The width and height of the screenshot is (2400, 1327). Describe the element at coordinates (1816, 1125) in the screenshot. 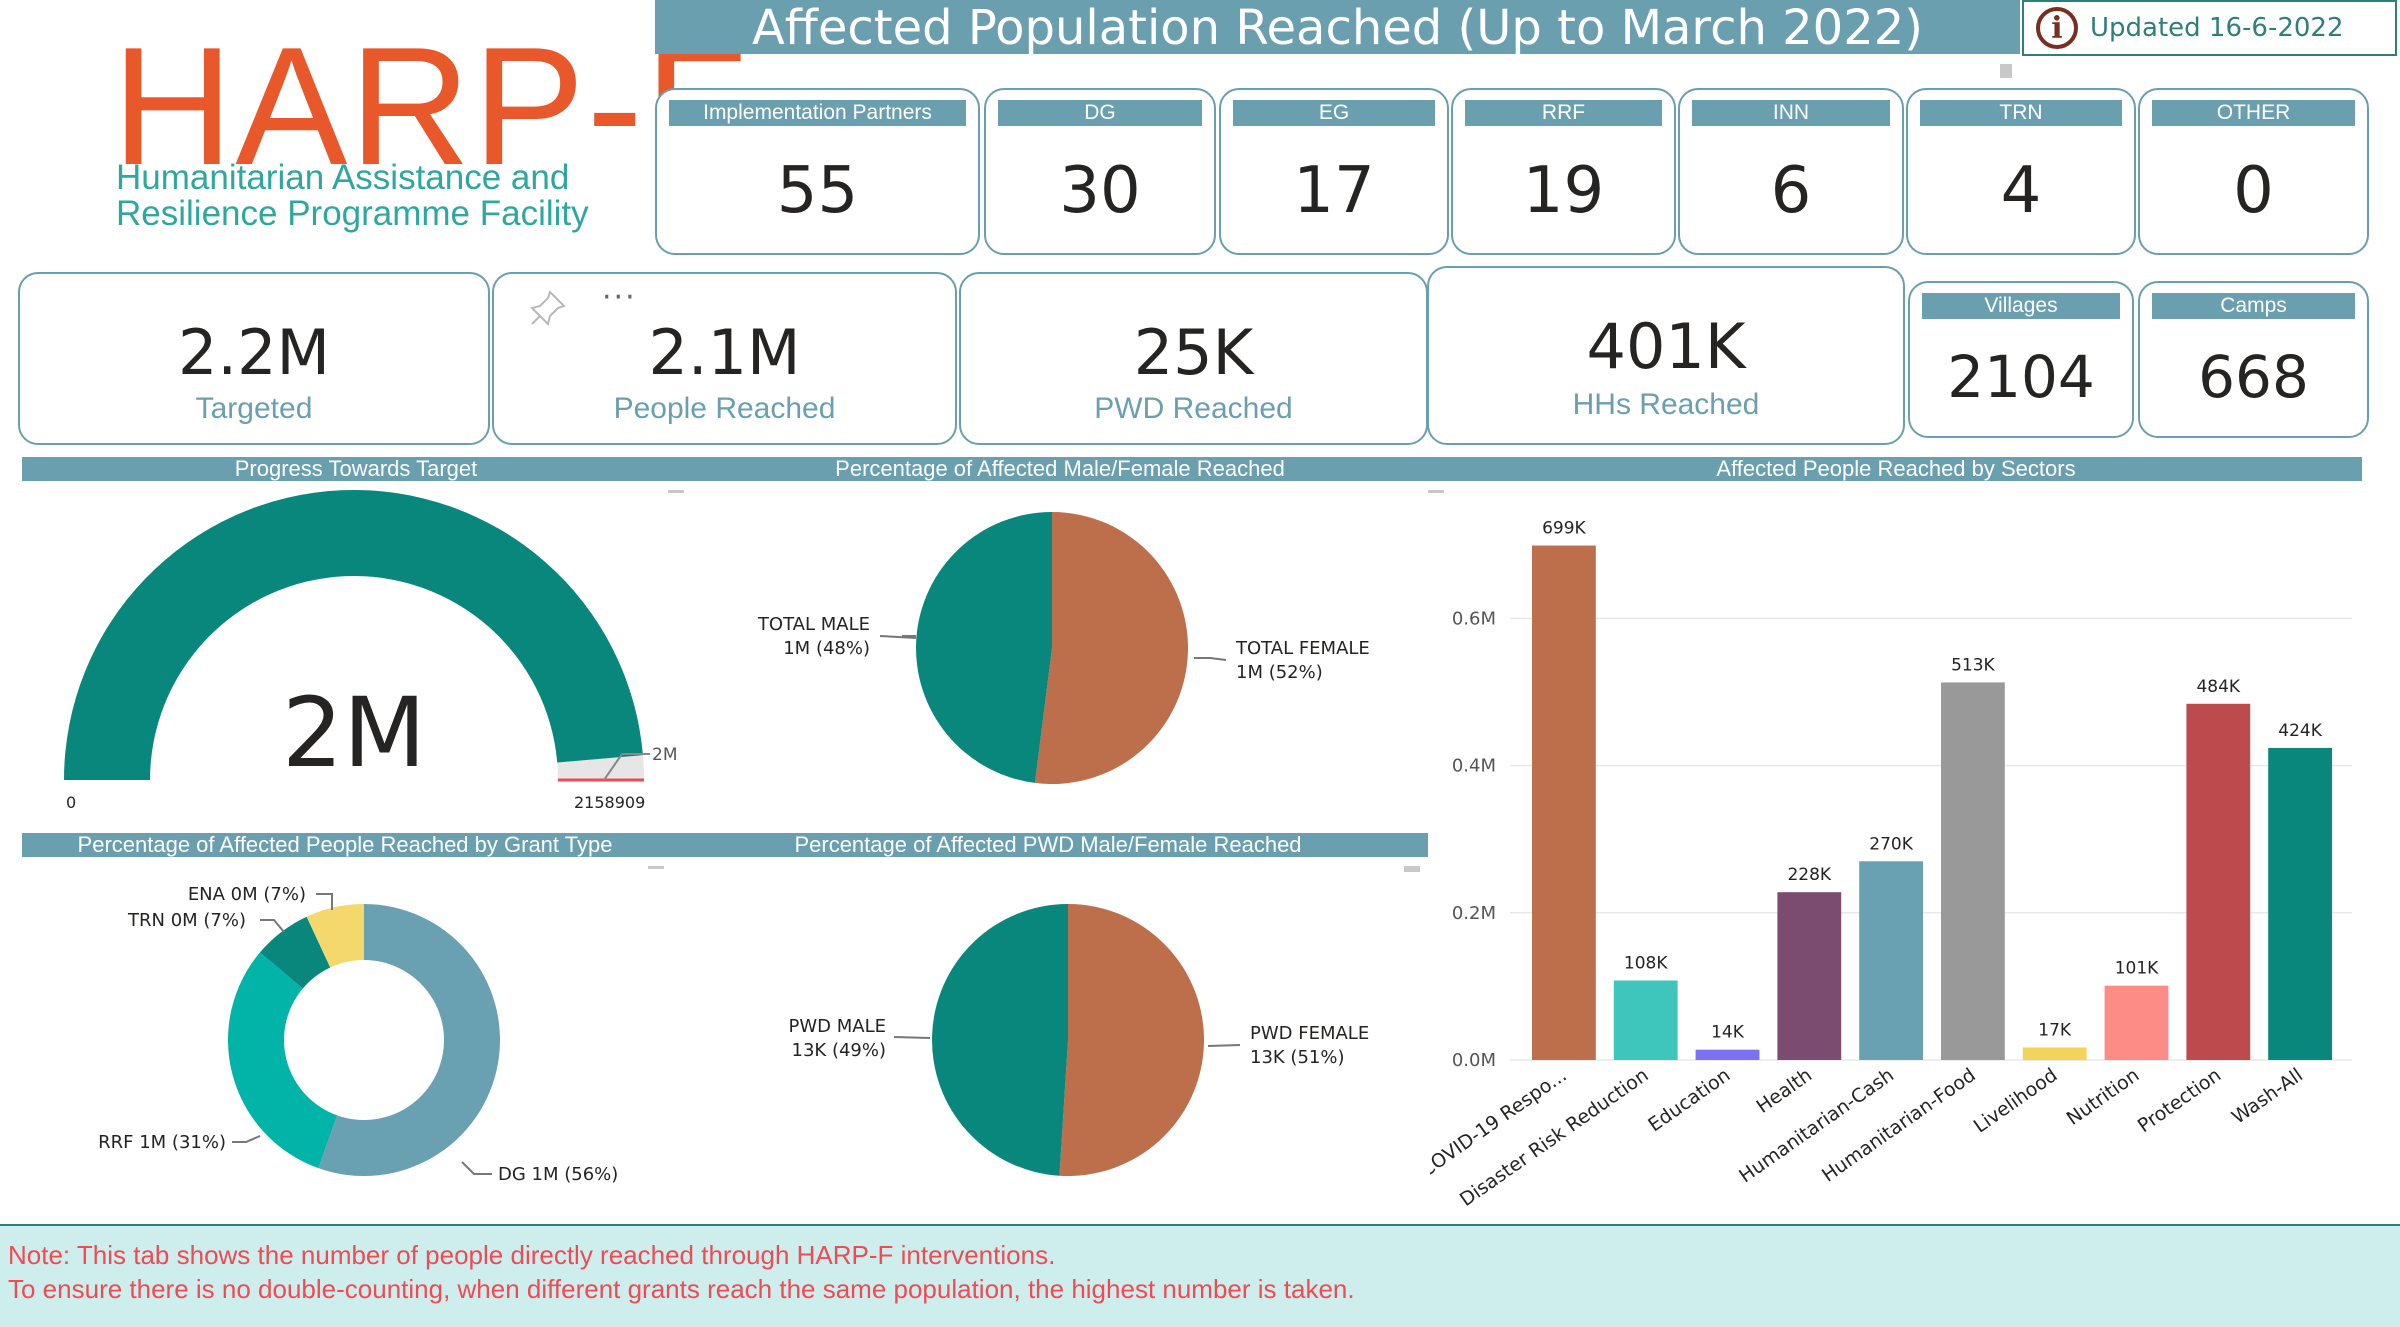

I see `category-label: Humanitarian-Cash` at that location.